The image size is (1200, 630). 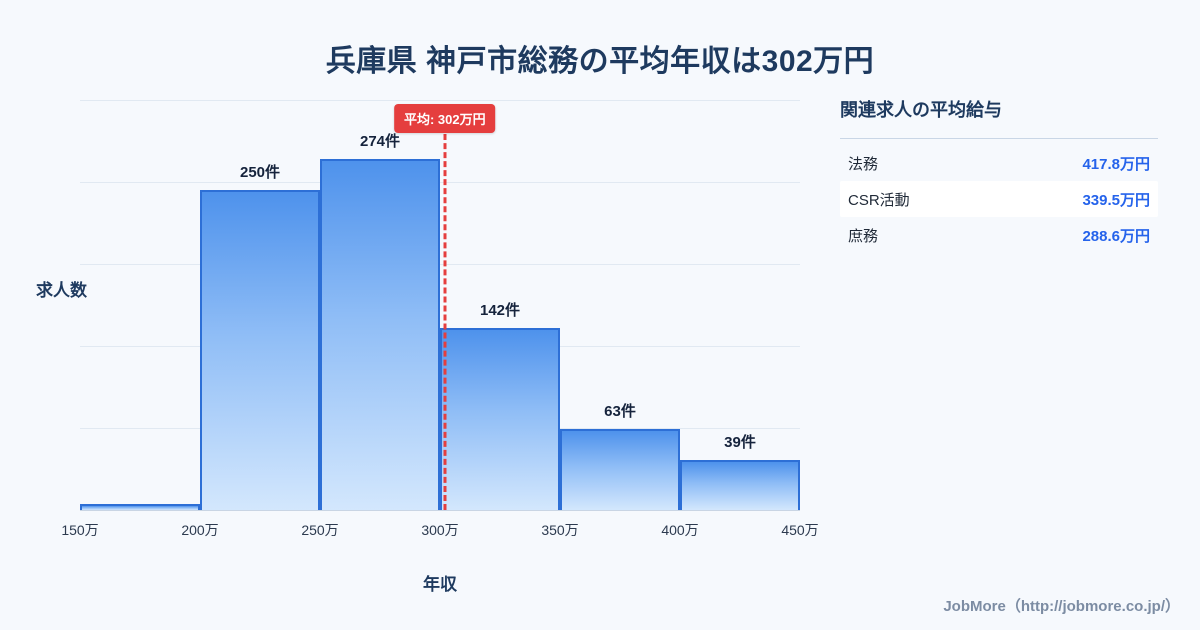 What do you see at coordinates (560, 530) in the screenshot?
I see `x-tick-label: 350万` at bounding box center [560, 530].